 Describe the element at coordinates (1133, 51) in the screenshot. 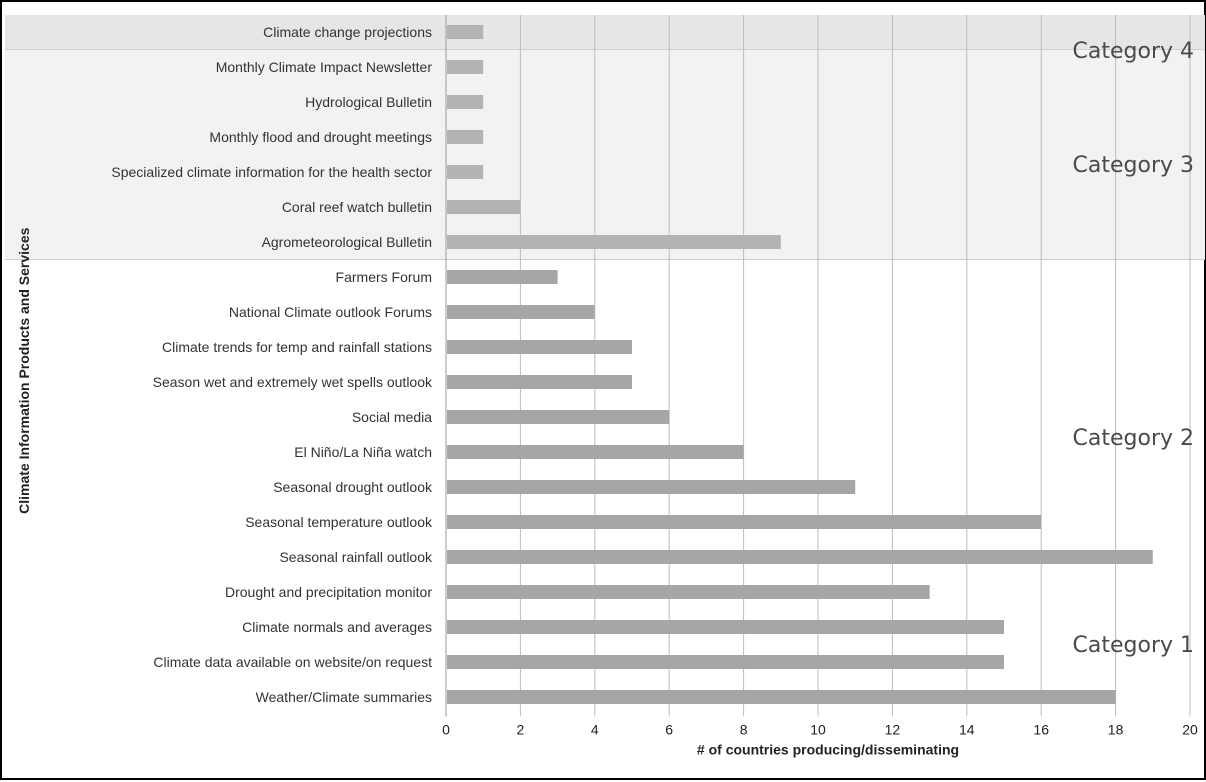

I see `group-label: Category 4` at that location.